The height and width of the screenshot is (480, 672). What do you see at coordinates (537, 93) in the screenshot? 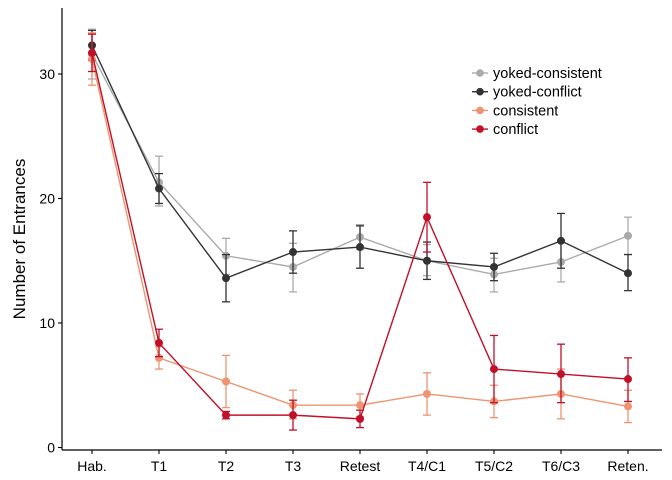
I see `legend-label: yoked-conflict` at bounding box center [537, 93].